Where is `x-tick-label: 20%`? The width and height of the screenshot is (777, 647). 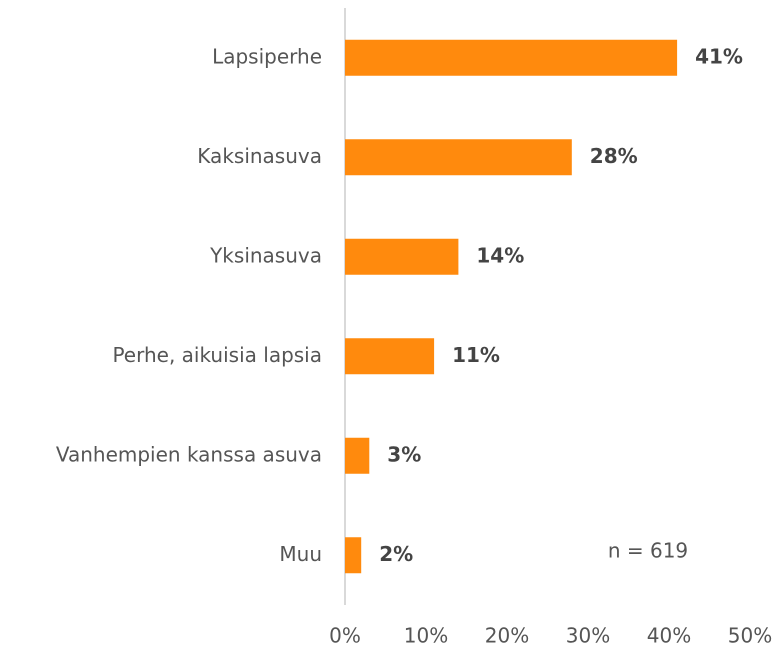 x-tick-label: 20% is located at coordinates (507, 635).